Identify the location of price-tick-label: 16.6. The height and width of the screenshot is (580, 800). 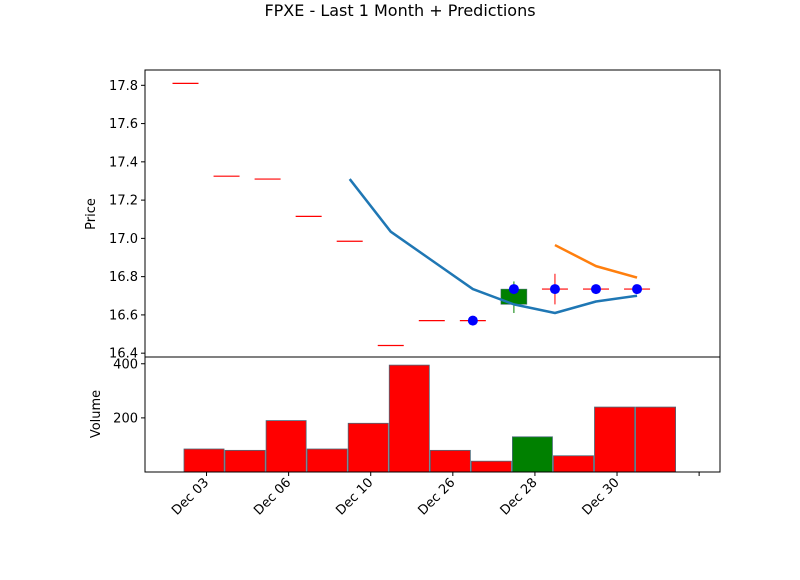
(123, 315).